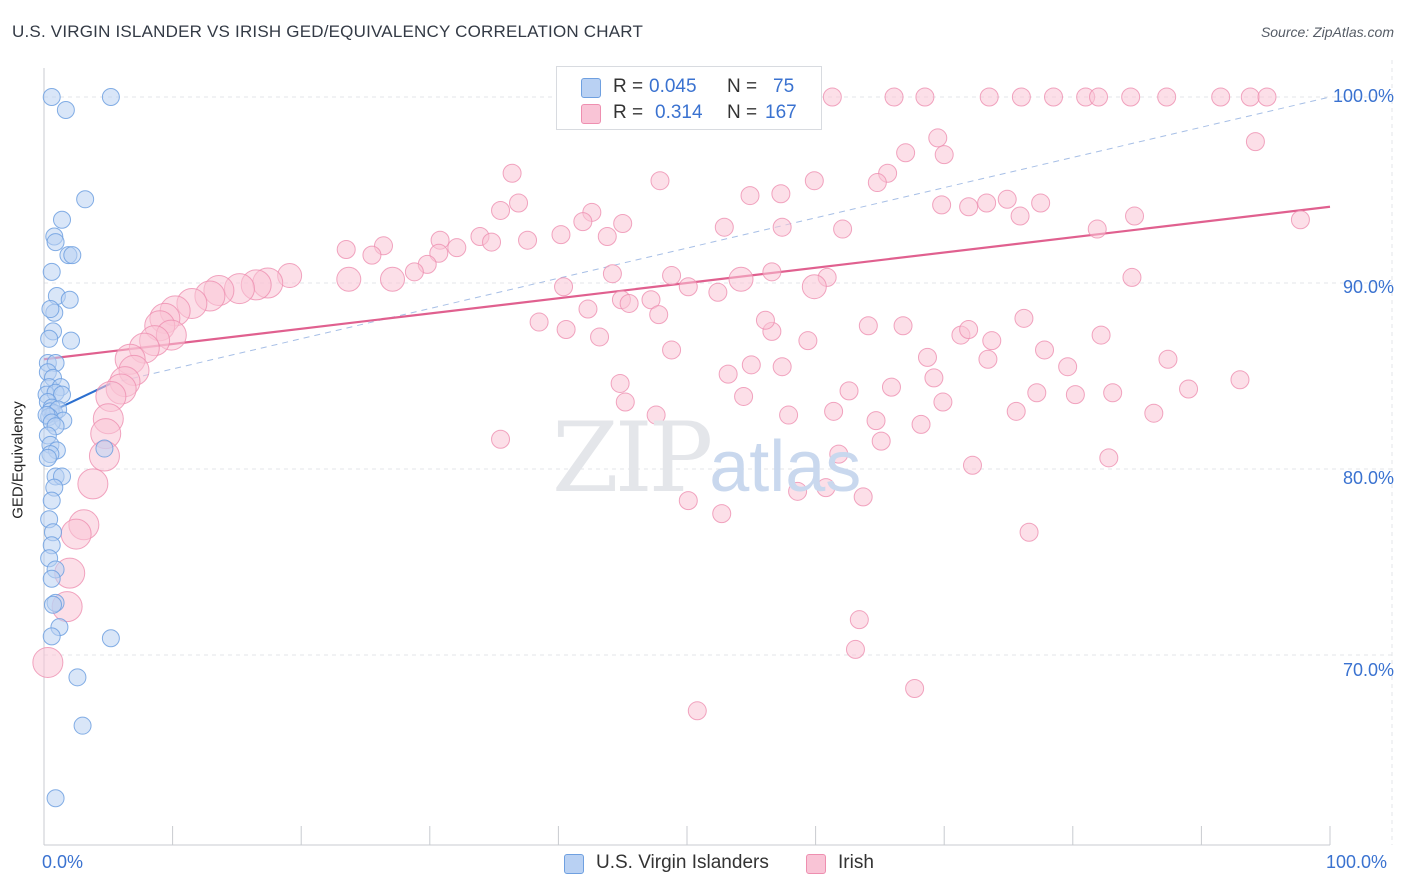 Image resolution: width=1406 pixels, height=892 pixels. I want to click on legend-row-virgin-islanders: R = 0.045 N = 75, so click(689, 88).